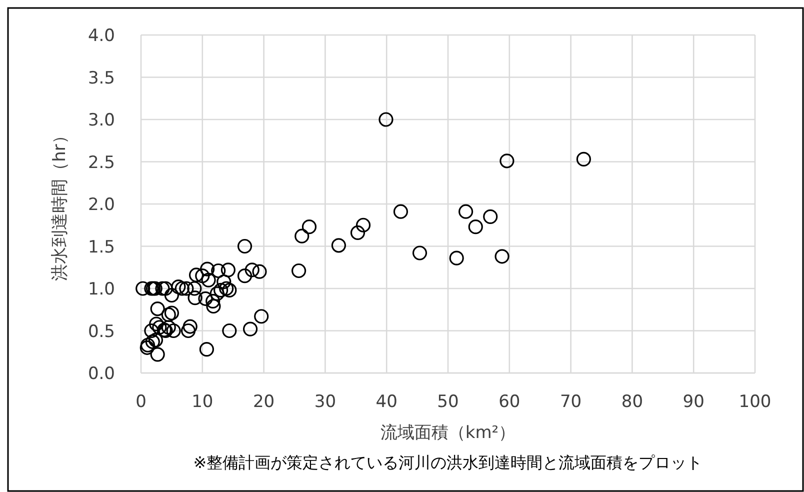  Describe the element at coordinates (101, 332) in the screenshot. I see `y-tick-label: 0.5` at that location.